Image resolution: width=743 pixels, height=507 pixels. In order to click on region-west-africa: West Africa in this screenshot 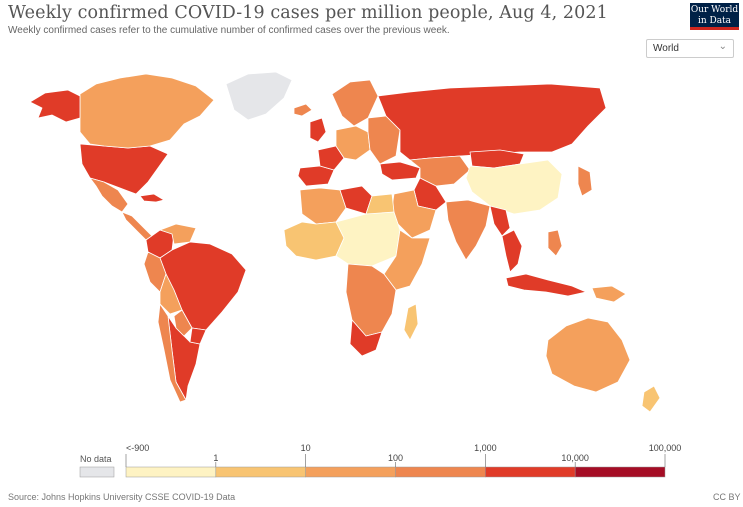, I will do `click(314, 241)`.